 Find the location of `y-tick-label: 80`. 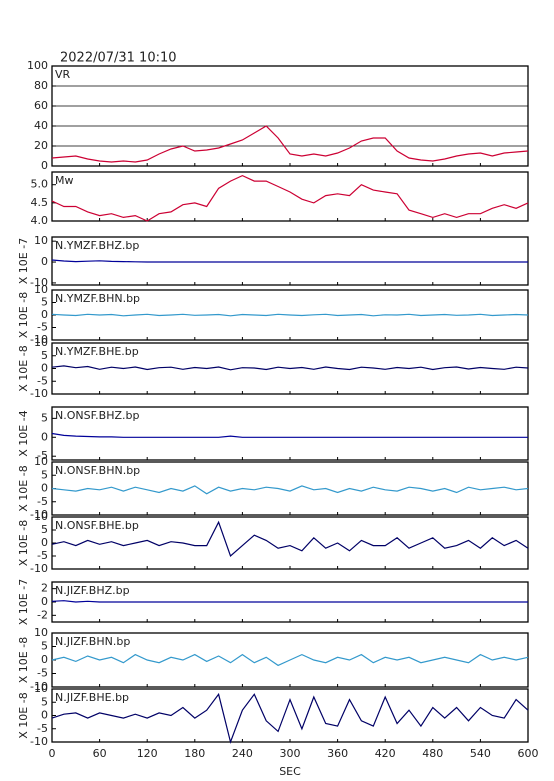

y-tick-label: 80 is located at coordinates (41, 85).